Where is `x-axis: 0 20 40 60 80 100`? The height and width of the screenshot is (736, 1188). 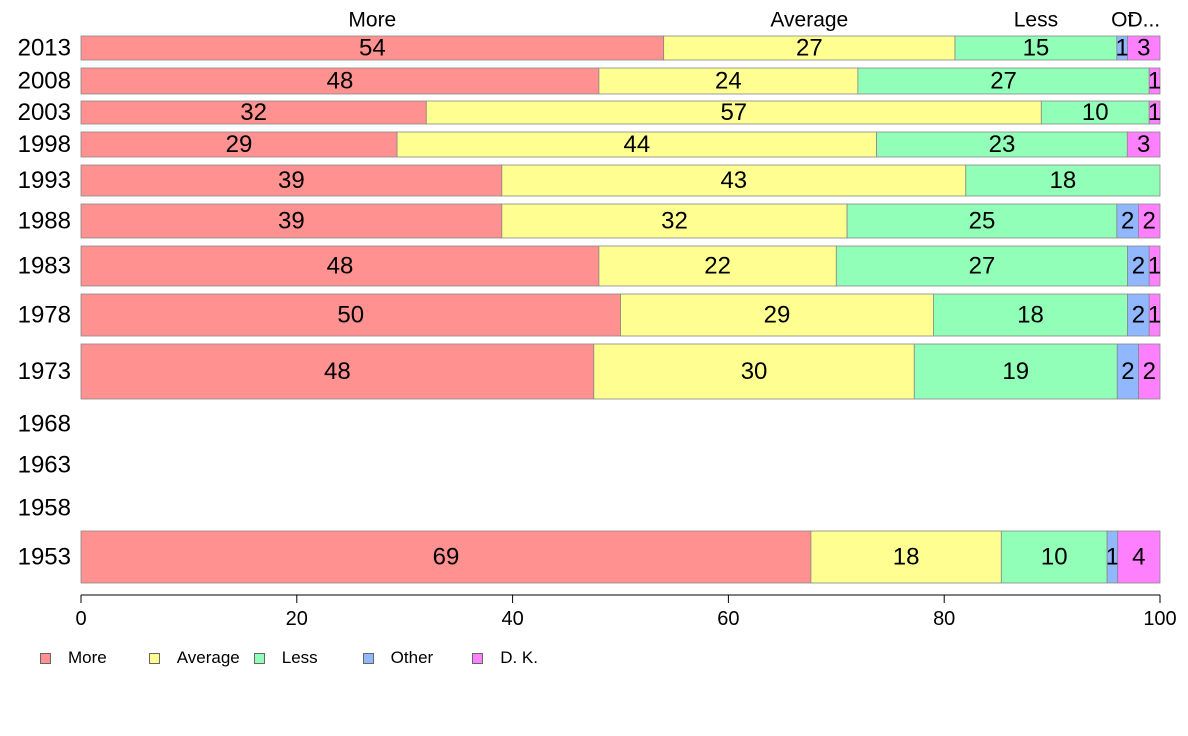
x-axis: 0 20 40 60 80 100 is located at coordinates (626, 612).